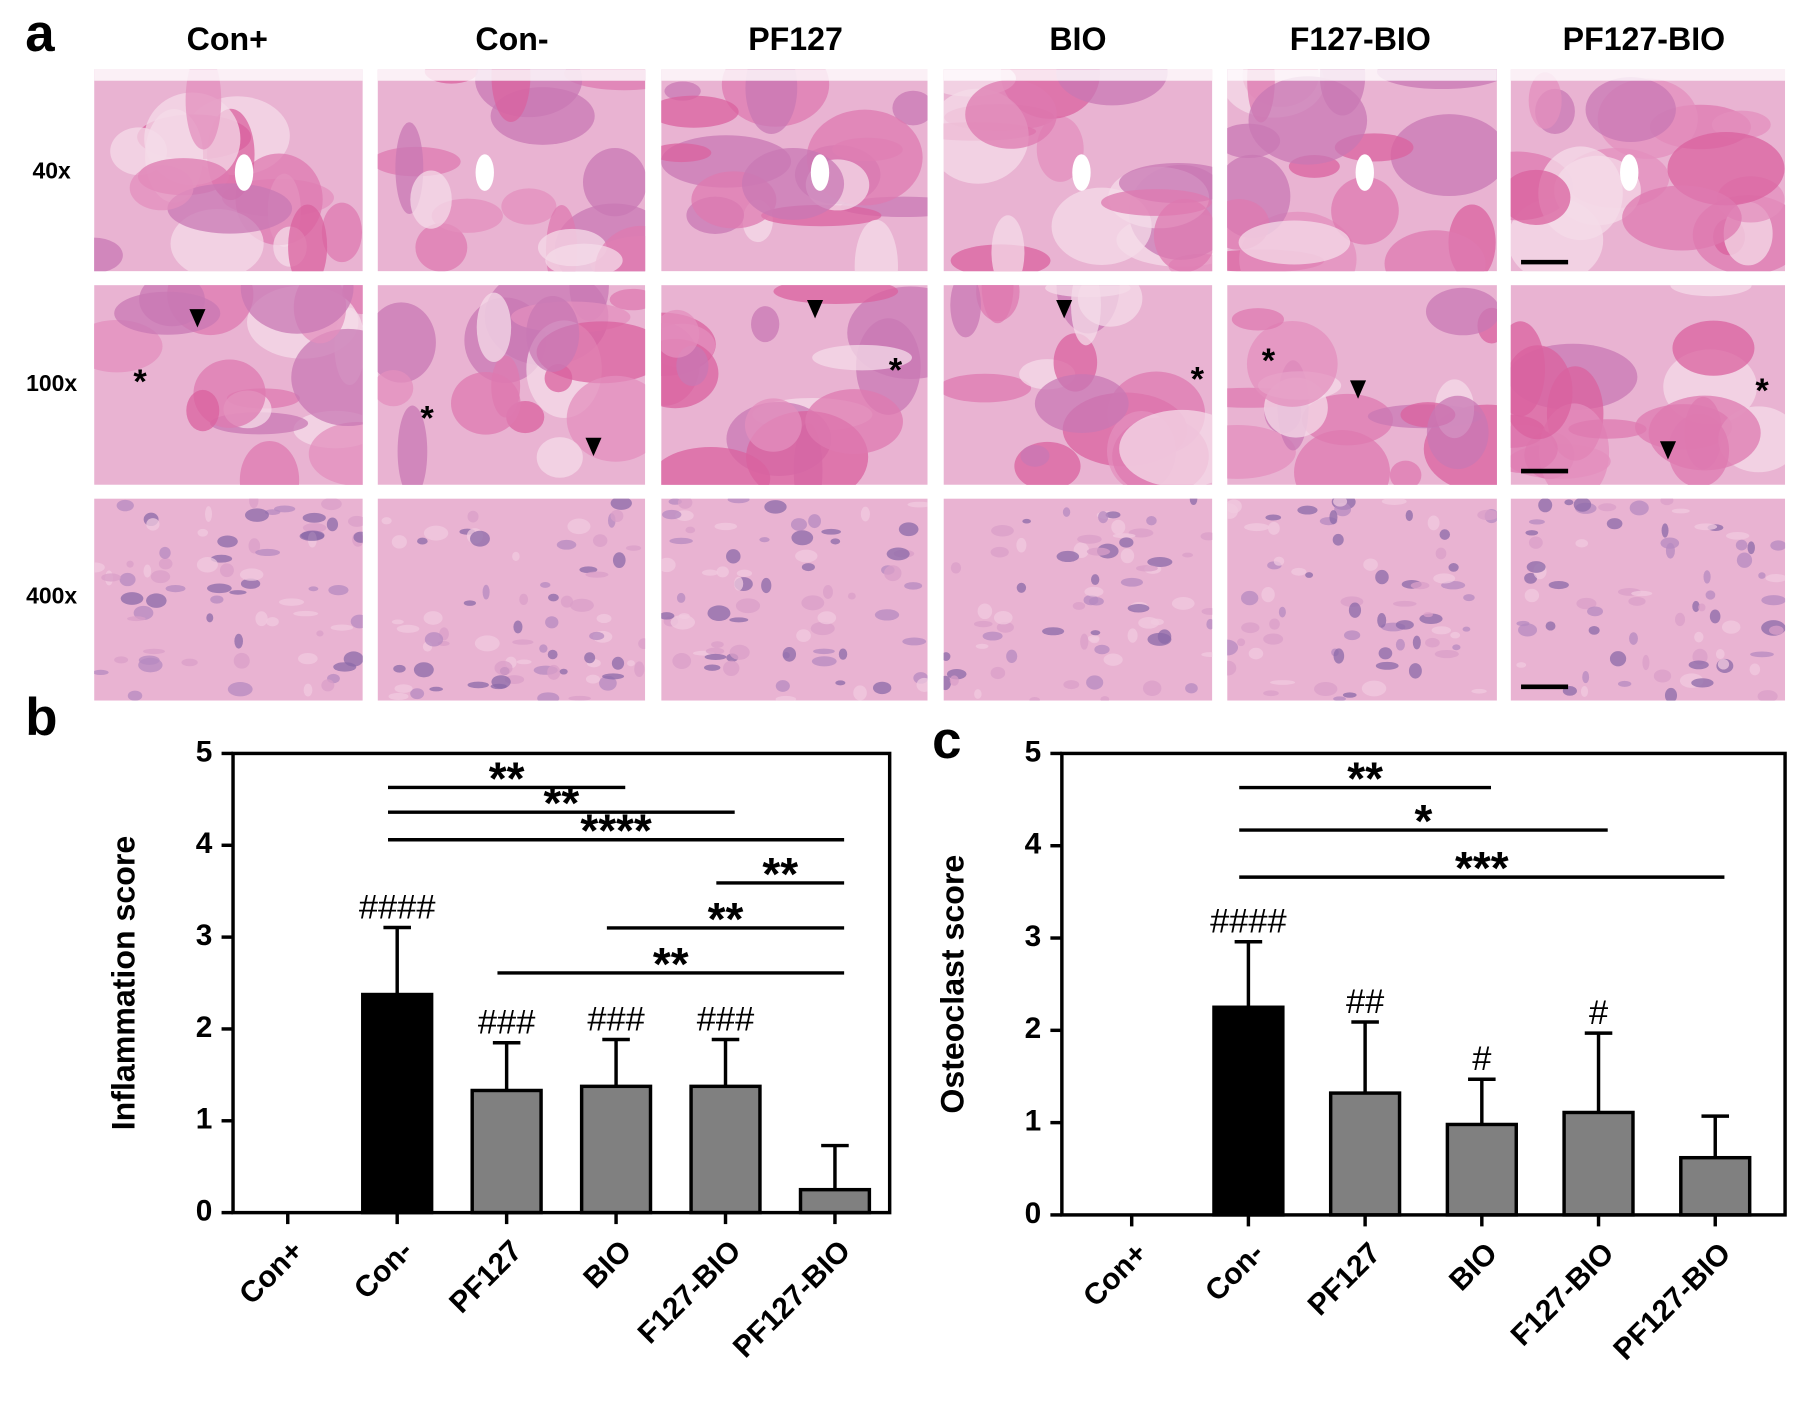 The width and height of the screenshot is (1800, 1407). Describe the element at coordinates (506, 1023) in the screenshot. I see `significance-label: ###` at that location.